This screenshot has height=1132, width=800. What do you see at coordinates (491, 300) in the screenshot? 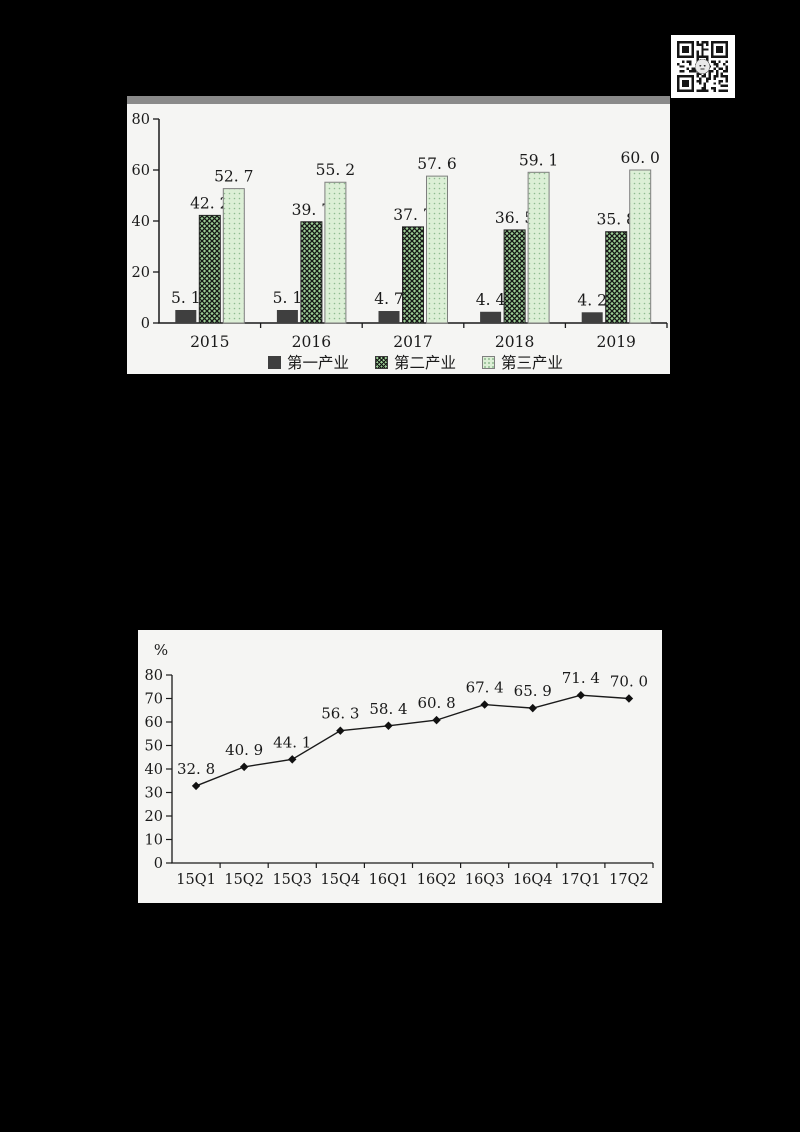
I see `value-label: 4. 4` at bounding box center [491, 300].